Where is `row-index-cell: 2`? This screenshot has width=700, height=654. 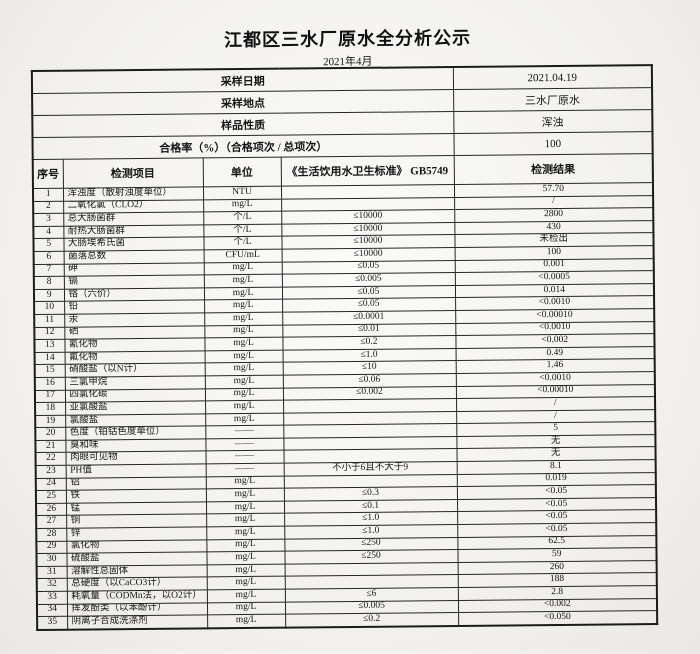
row-index-cell: 2 is located at coordinates (48, 207).